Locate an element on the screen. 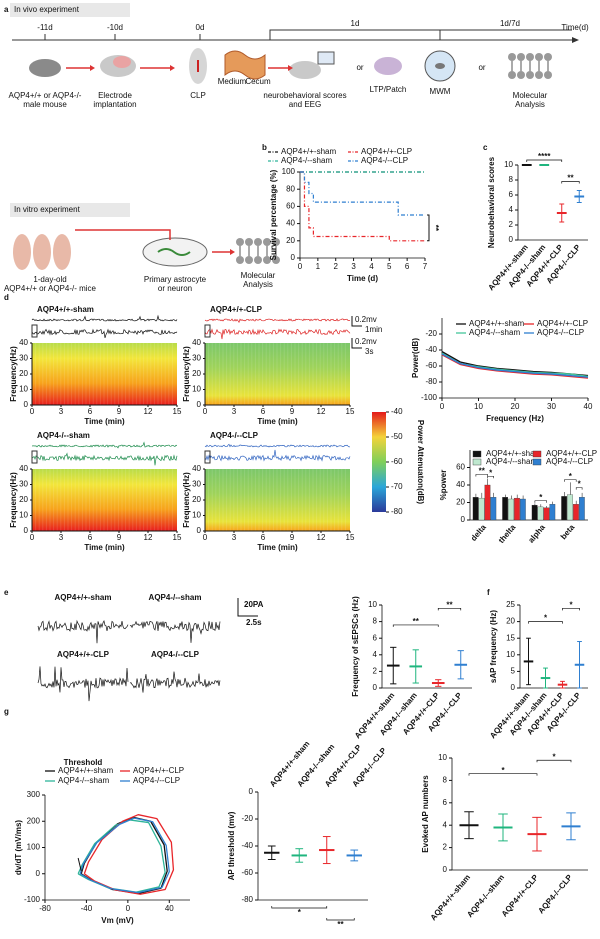 The height and width of the screenshot is (939, 600). step-label: CLP is located at coordinates (198, 95).